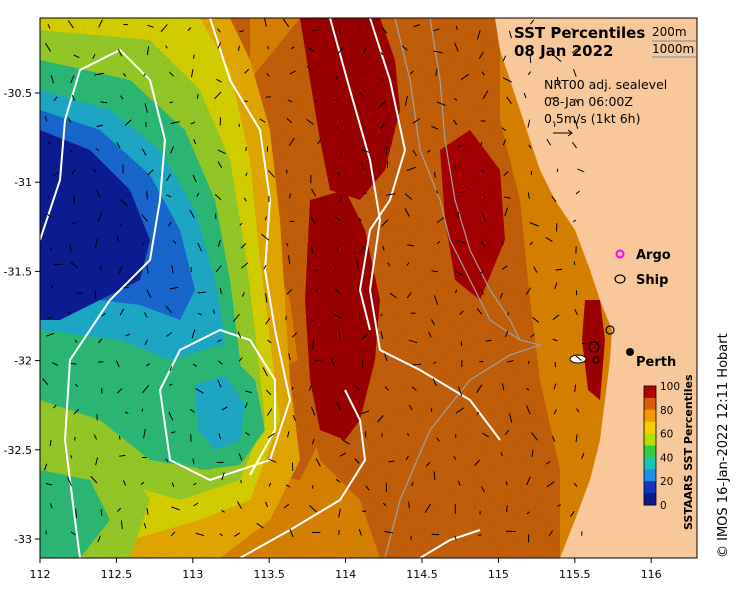 This screenshot has height=592, width=740. Describe the element at coordinates (498, 574) in the screenshot. I see `x-tick-label: 115` at that location.